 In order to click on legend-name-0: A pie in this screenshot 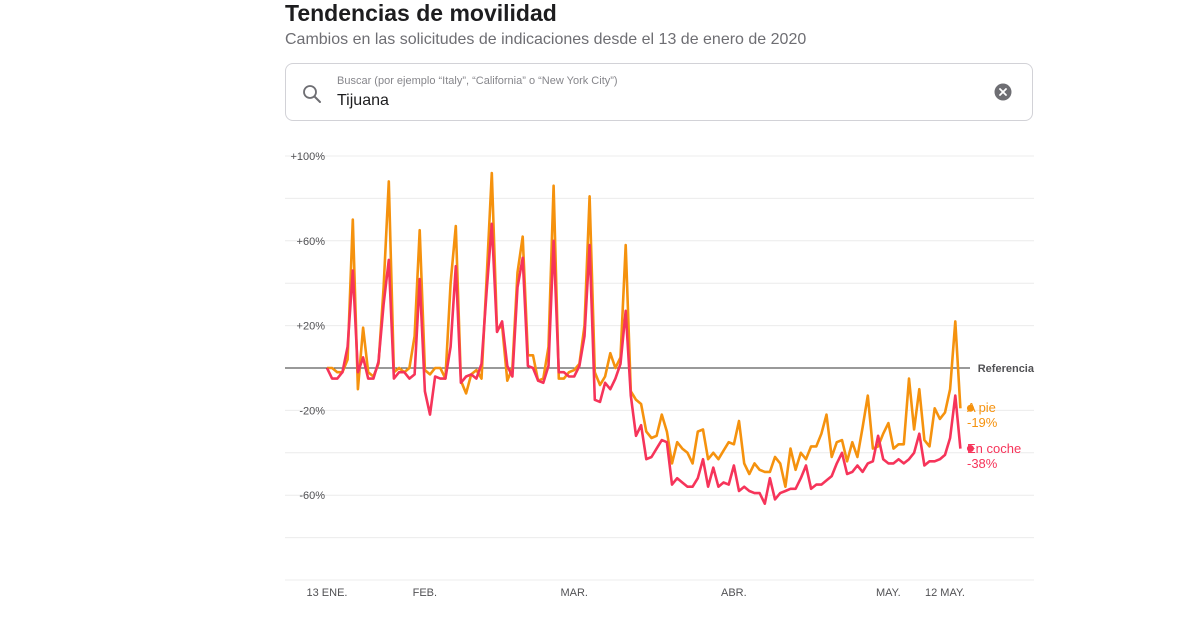, I will do `click(981, 407)`.